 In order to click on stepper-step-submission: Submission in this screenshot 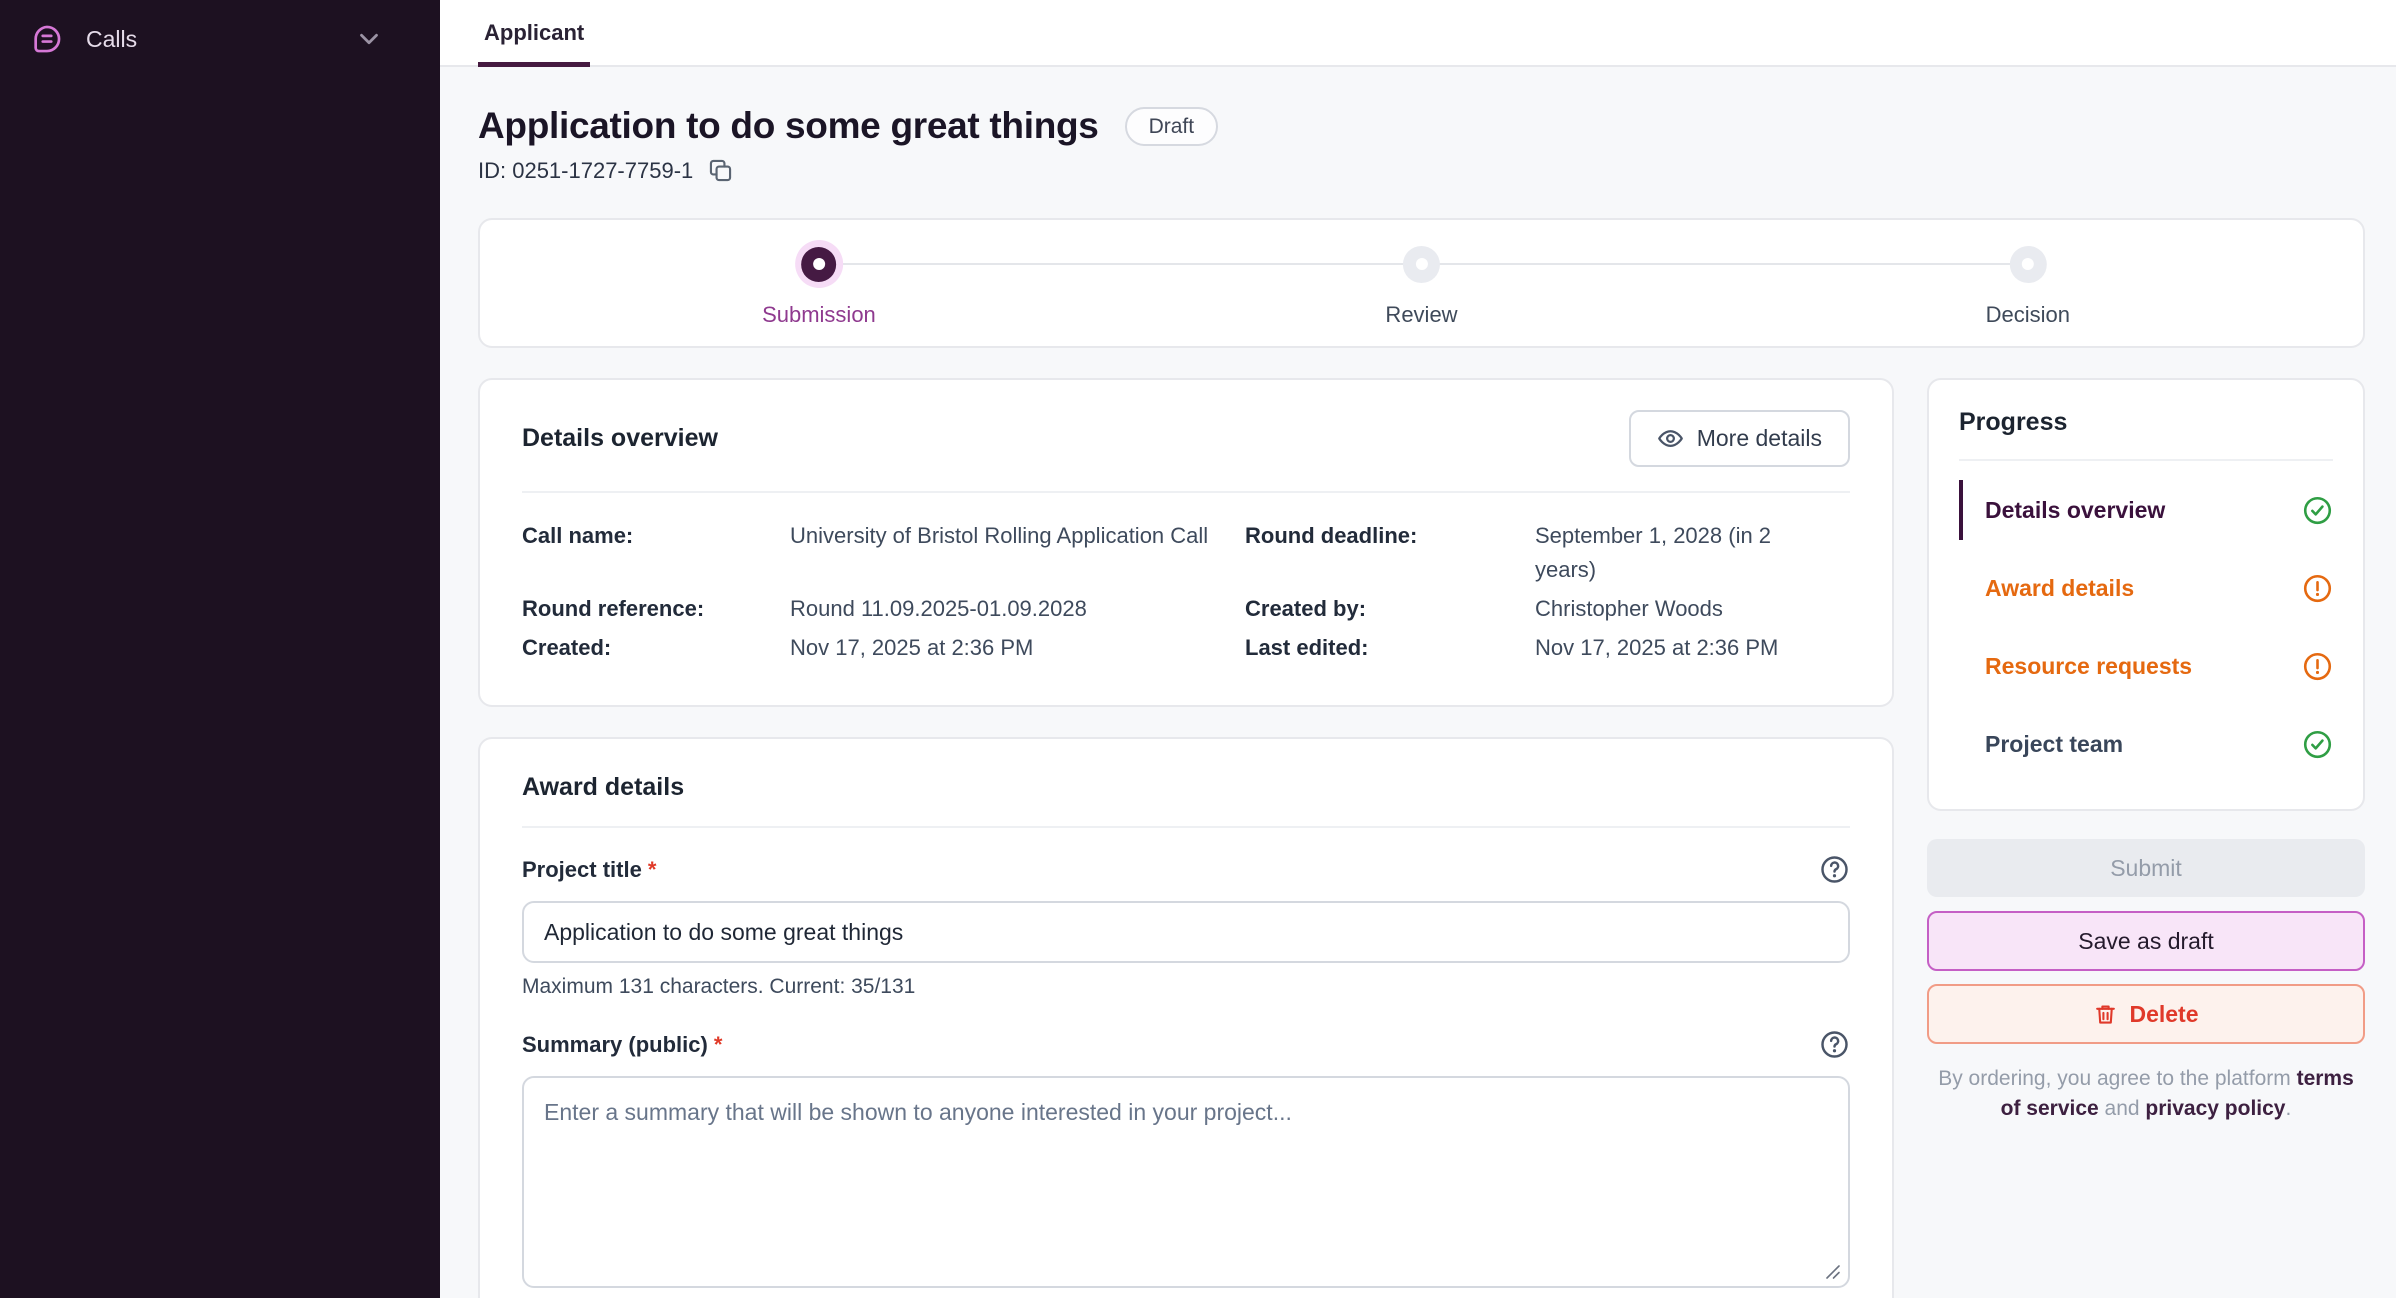, I will do `click(819, 284)`.